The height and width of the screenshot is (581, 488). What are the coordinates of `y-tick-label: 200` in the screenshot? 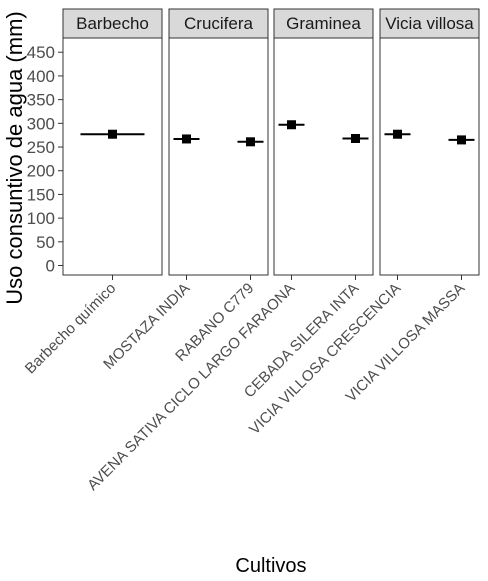 It's located at (41, 171).